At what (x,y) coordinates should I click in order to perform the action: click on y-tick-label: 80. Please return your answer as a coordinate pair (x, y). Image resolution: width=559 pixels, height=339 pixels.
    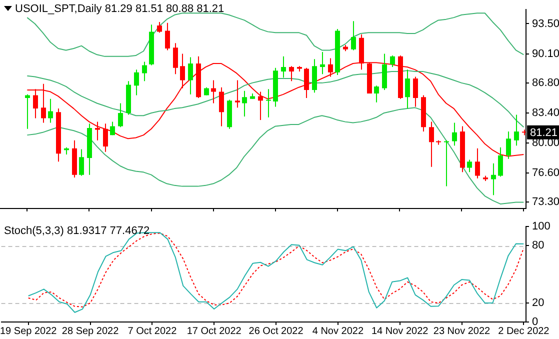
    Looking at the image, I should click on (538, 246).